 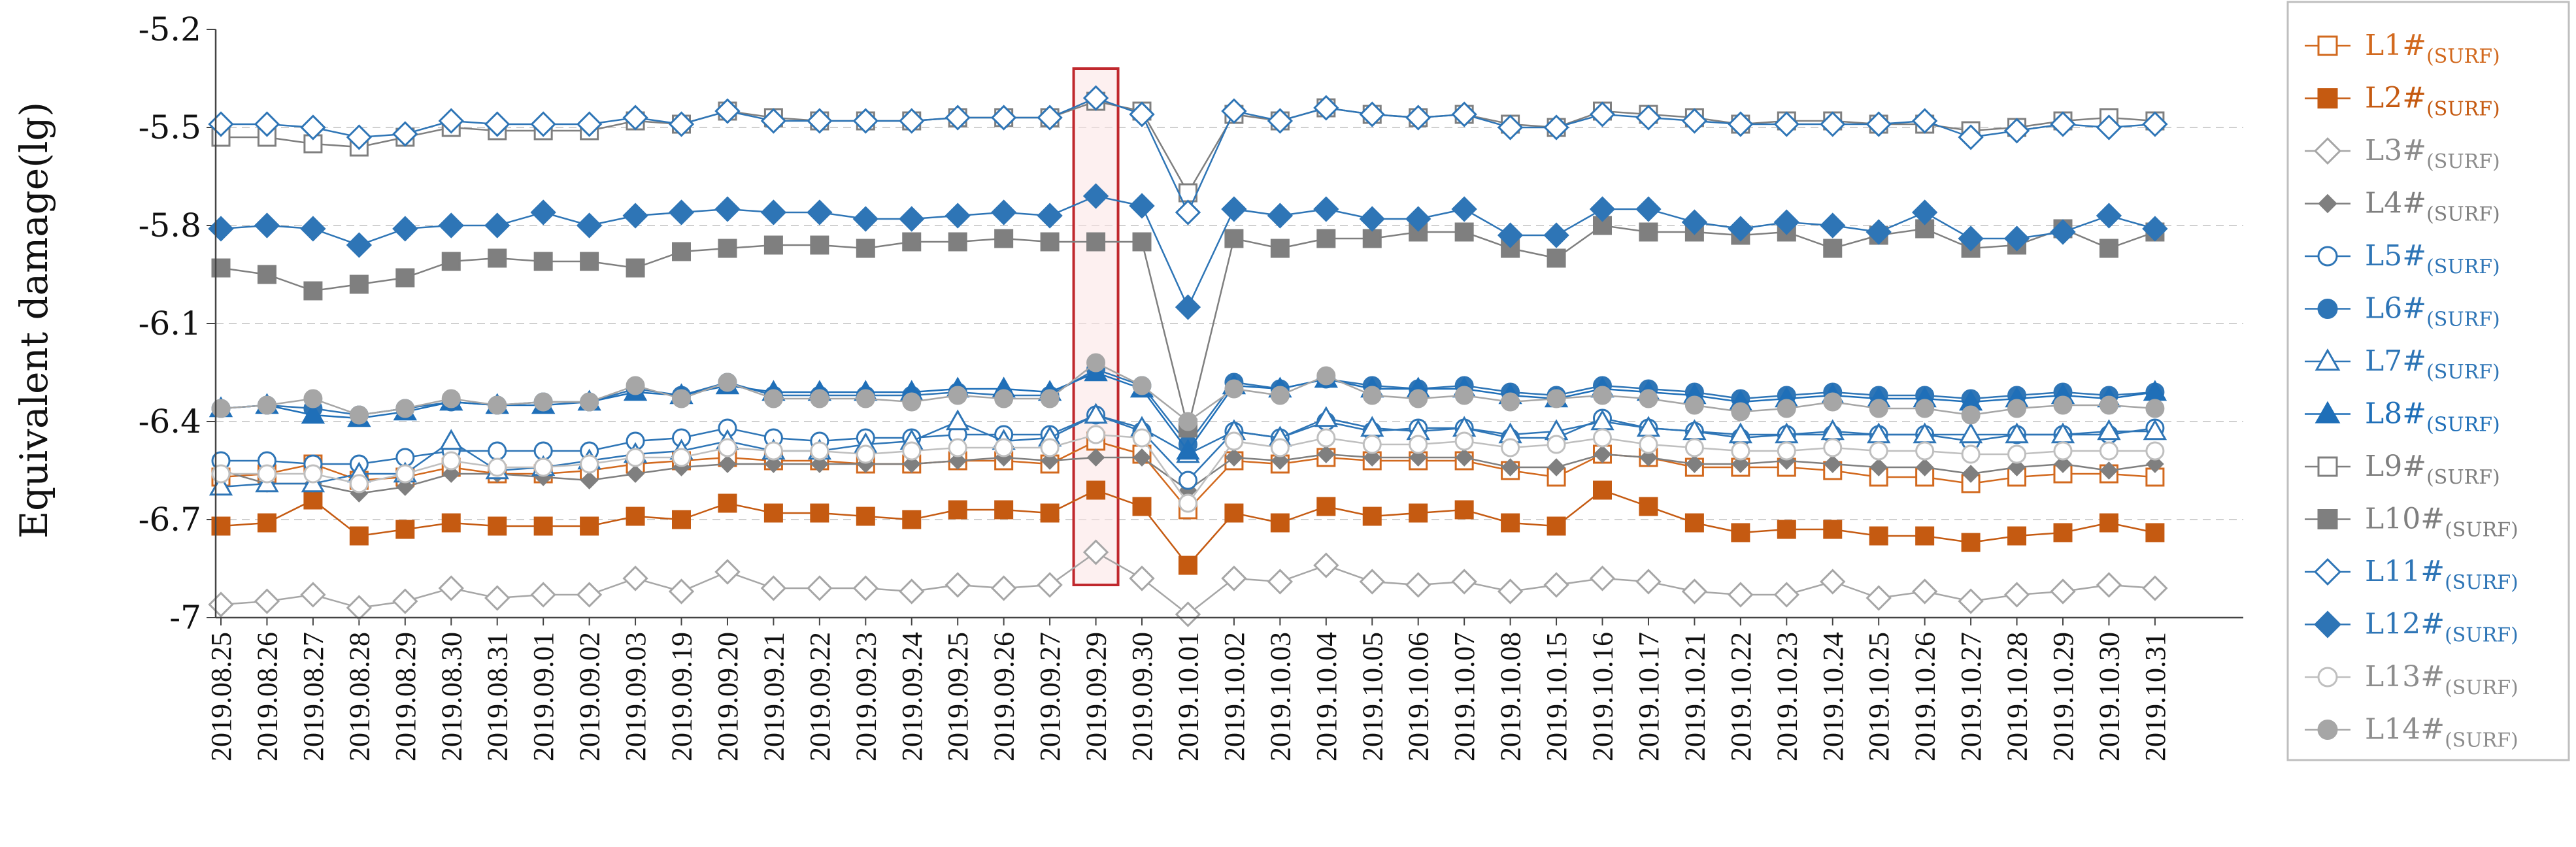 What do you see at coordinates (221, 696) in the screenshot?
I see `x-tick-label: 2019.08.25` at bounding box center [221, 696].